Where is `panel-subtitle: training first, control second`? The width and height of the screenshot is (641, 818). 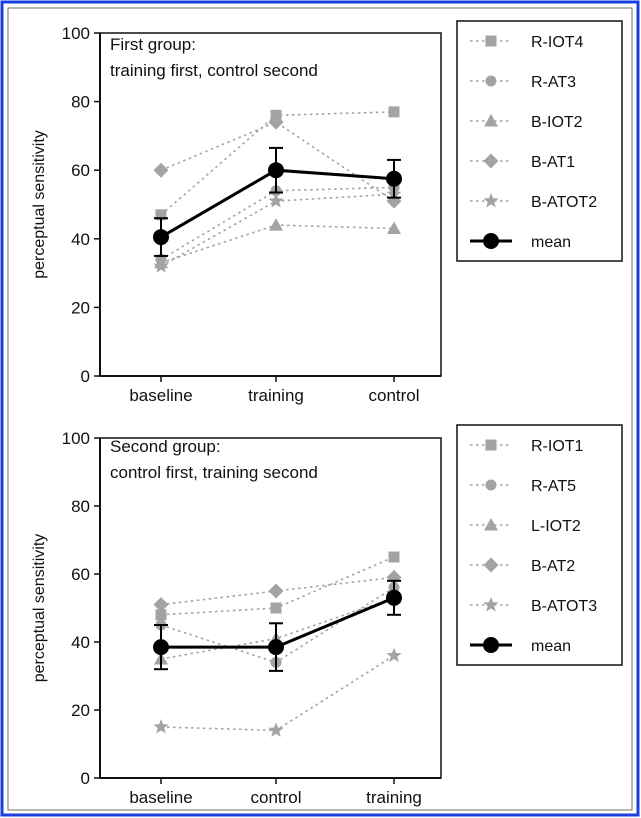 panel-subtitle: training first, control second is located at coordinates (214, 70).